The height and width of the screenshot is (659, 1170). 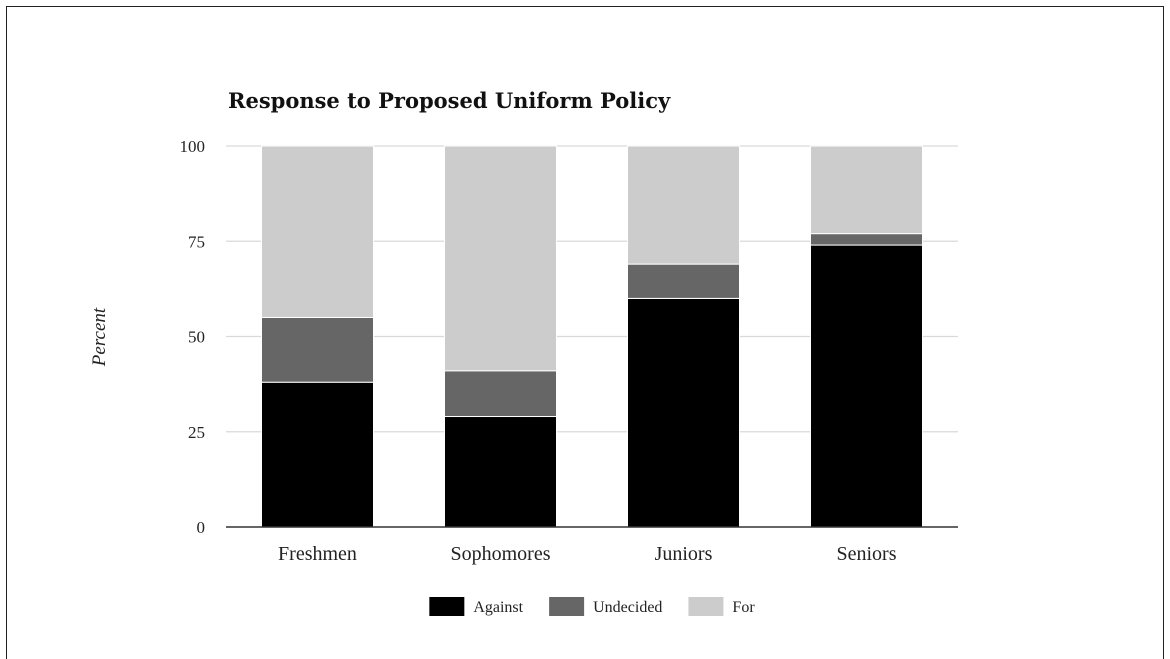 I want to click on y-axis-label: Percent, so click(x=99, y=337).